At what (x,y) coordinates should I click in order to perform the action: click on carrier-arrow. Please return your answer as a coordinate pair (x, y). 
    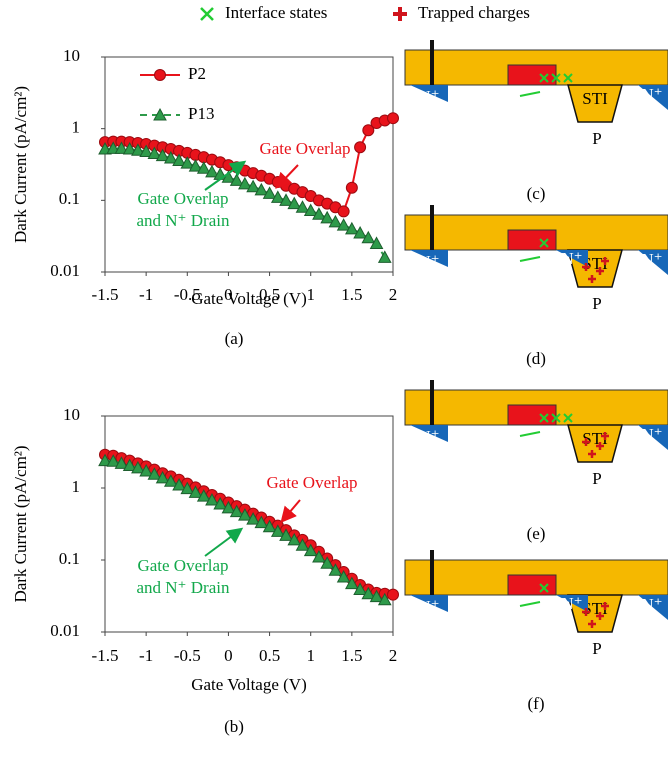
    Looking at the image, I should click on (530, 434).